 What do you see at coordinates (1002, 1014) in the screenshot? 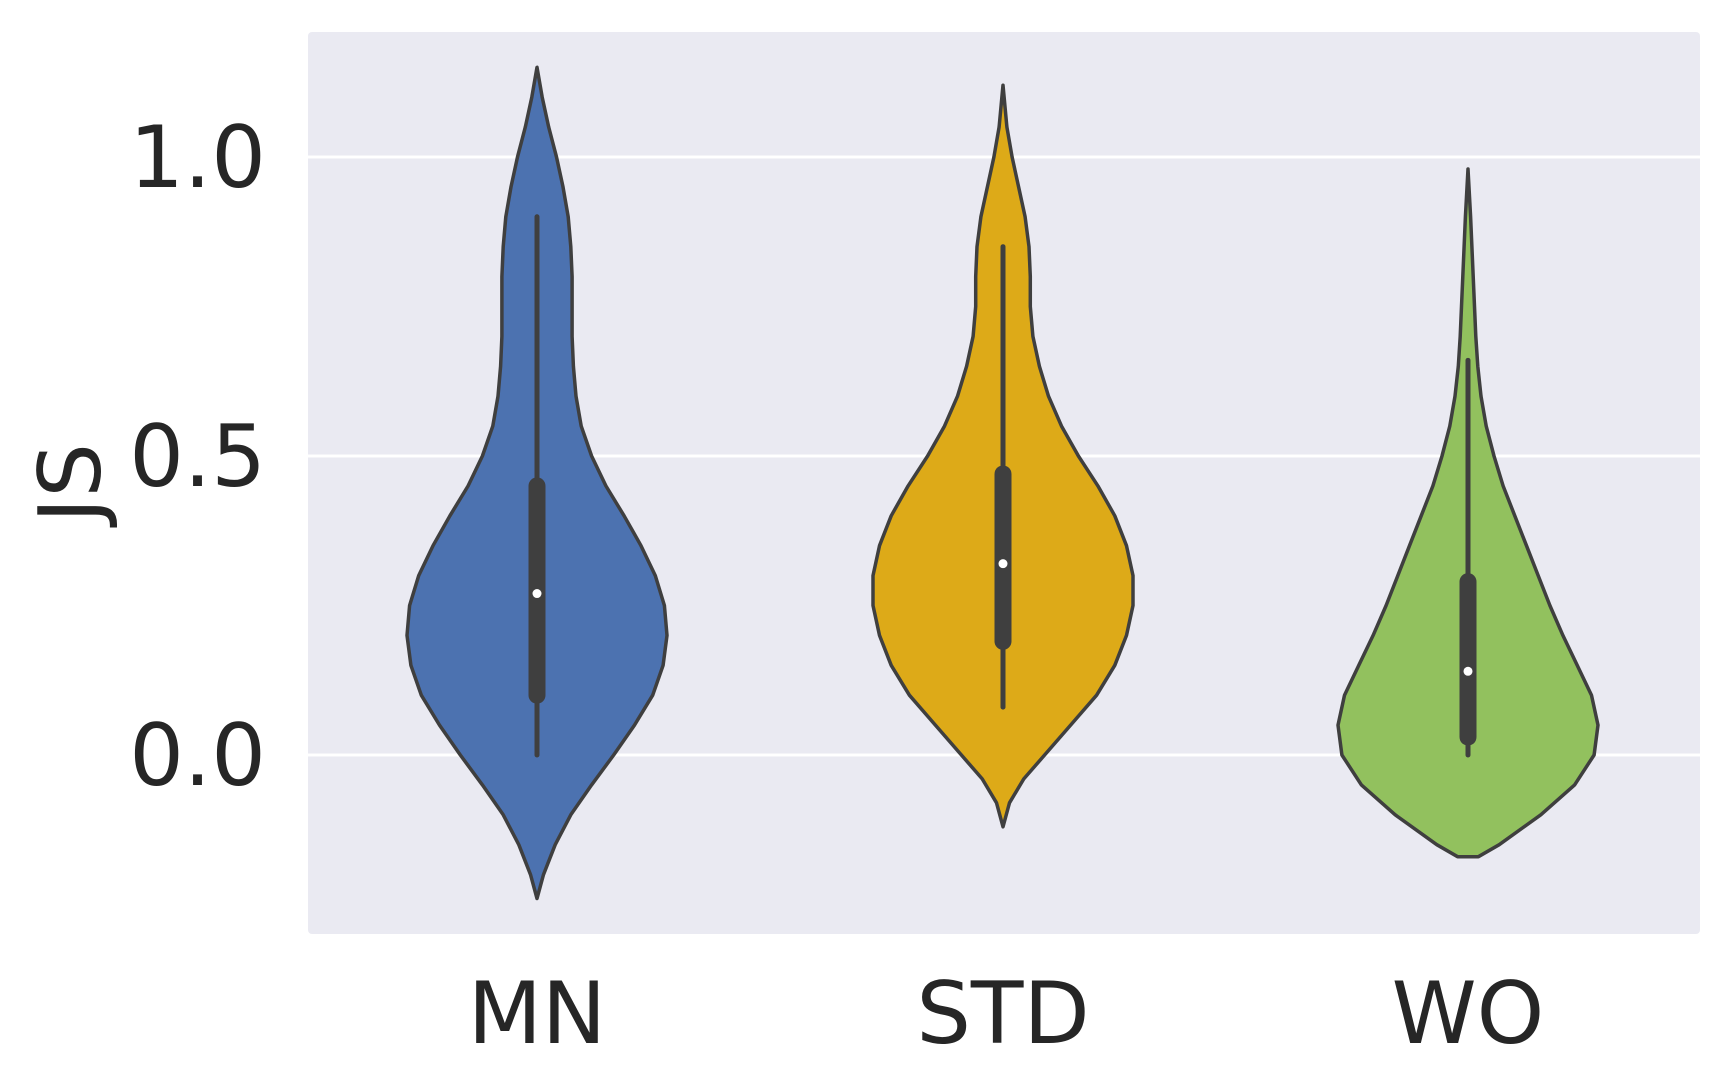
I see `x-tick-label: STD` at bounding box center [1002, 1014].